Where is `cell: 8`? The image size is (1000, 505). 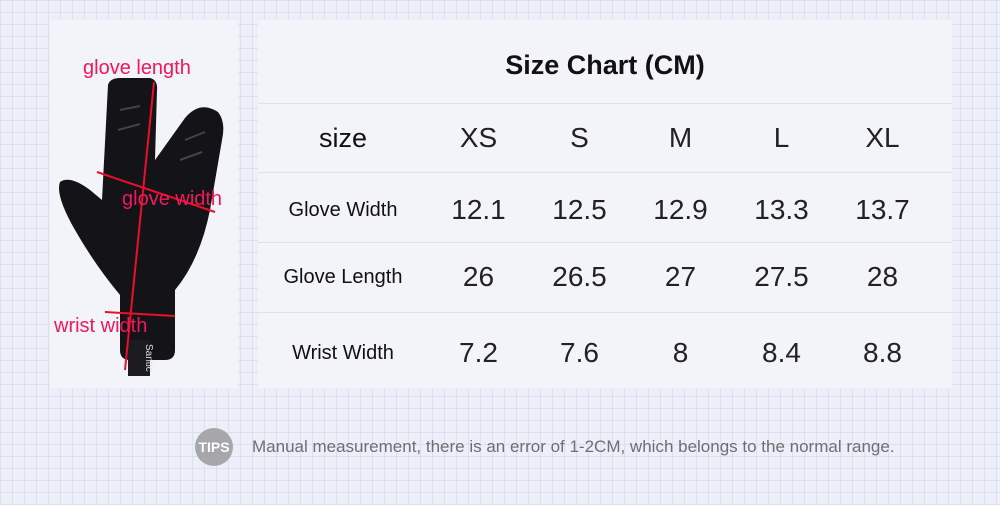
cell: 8 is located at coordinates (680, 352).